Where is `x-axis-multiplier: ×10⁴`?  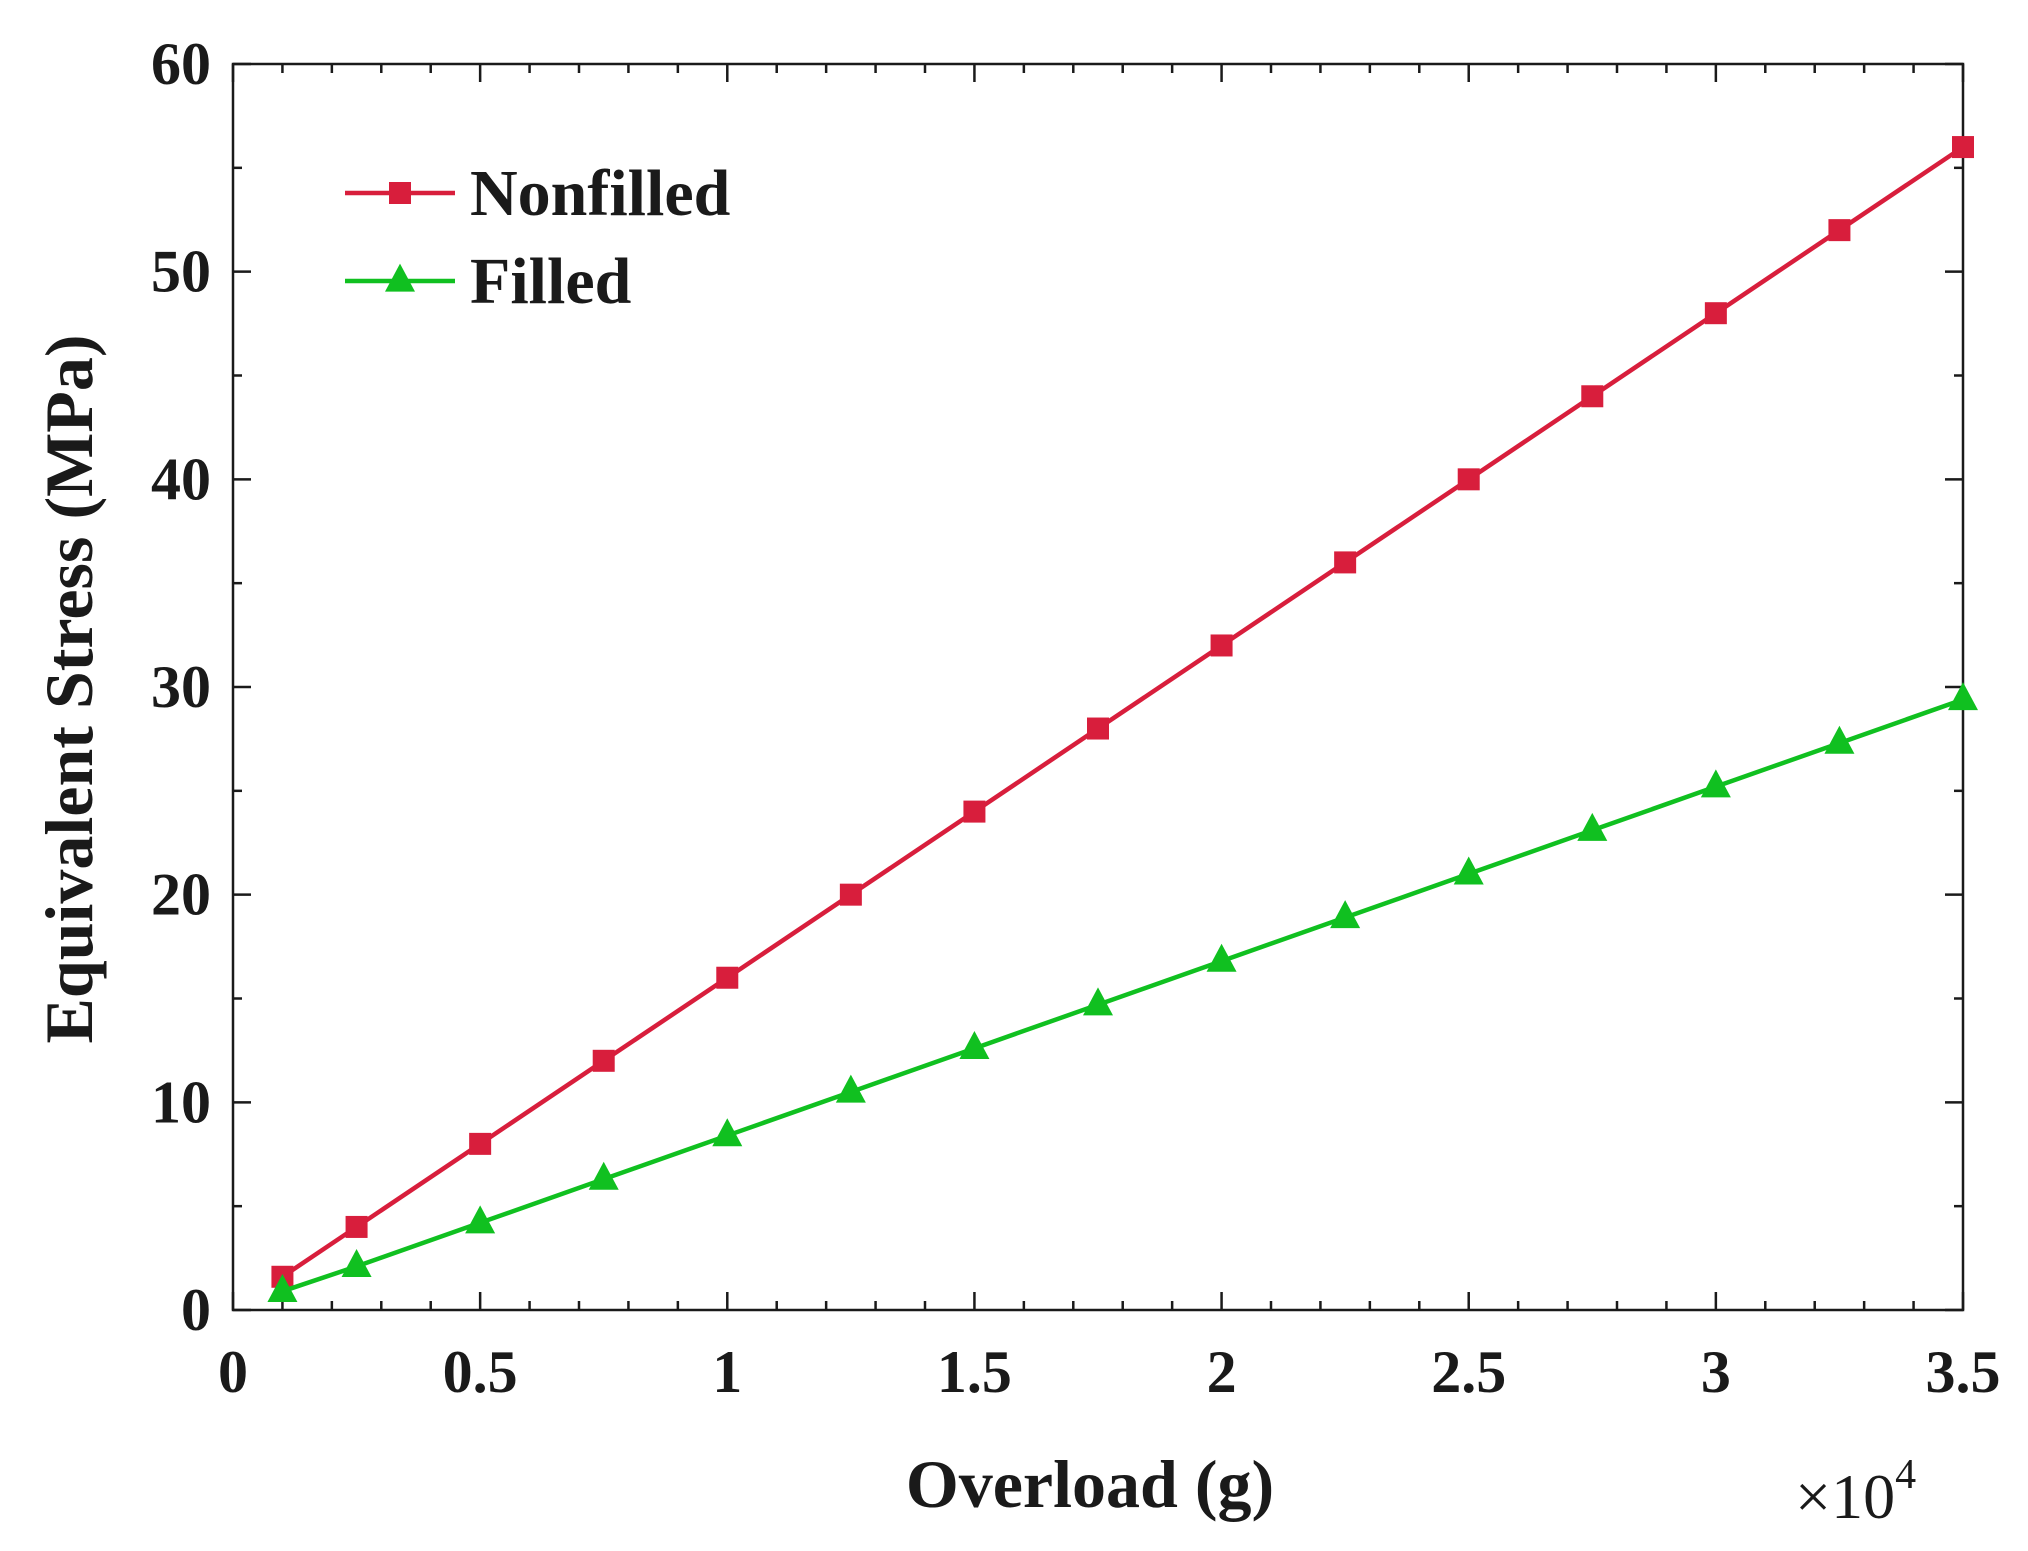
x-axis-multiplier: ×10⁴ is located at coordinates (1855, 1492).